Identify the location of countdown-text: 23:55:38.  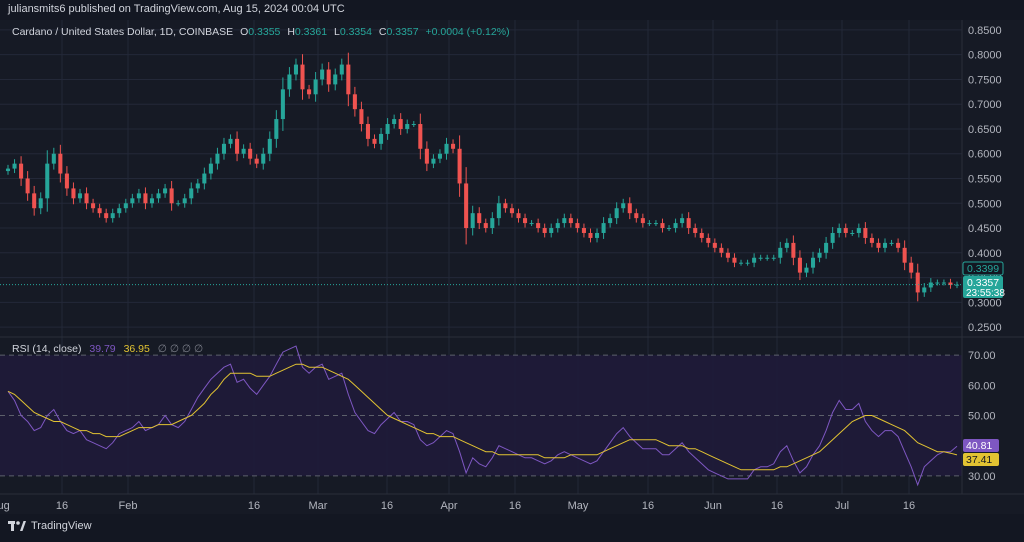
(985, 293).